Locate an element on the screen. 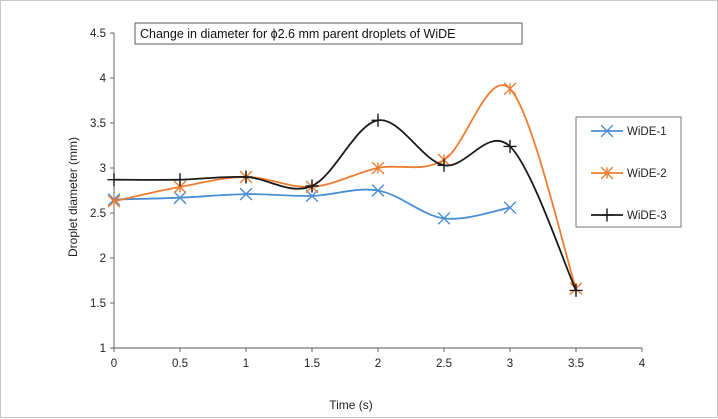  x-tick-label: 0.5 is located at coordinates (180, 364).